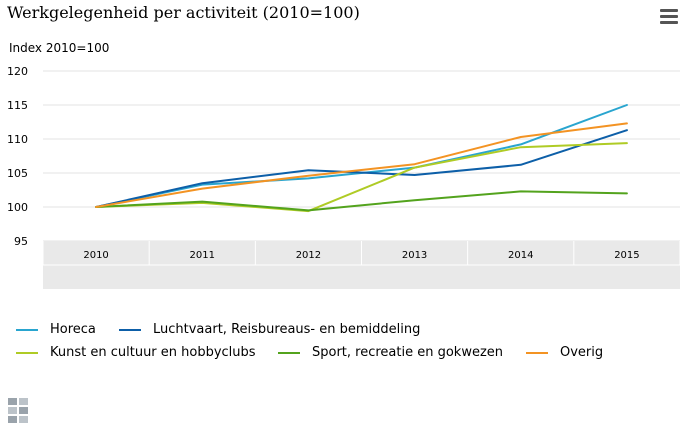 This screenshot has height=434, width=689. Describe the element at coordinates (361, 265) in the screenshot. I see `x-axis-band` at that location.